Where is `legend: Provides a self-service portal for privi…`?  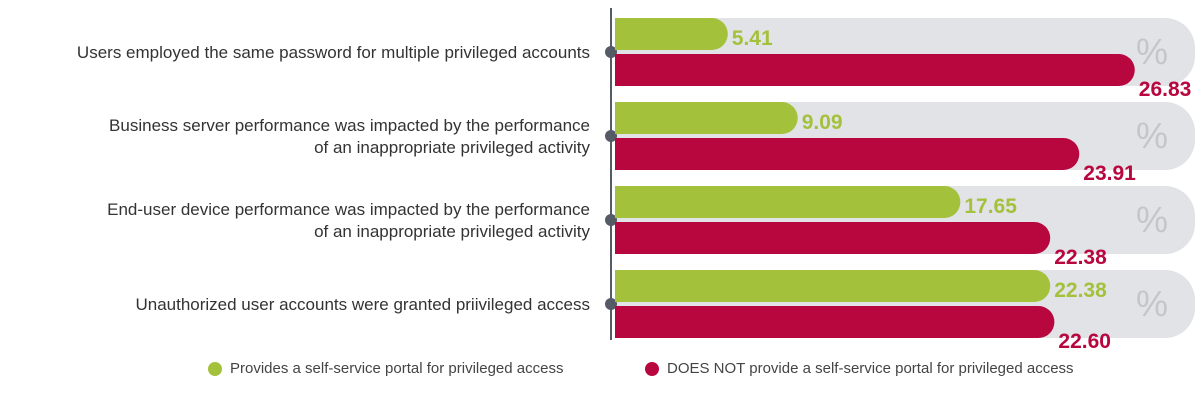
legend: Provides a self-service portal for privi… is located at coordinates (600, 372).